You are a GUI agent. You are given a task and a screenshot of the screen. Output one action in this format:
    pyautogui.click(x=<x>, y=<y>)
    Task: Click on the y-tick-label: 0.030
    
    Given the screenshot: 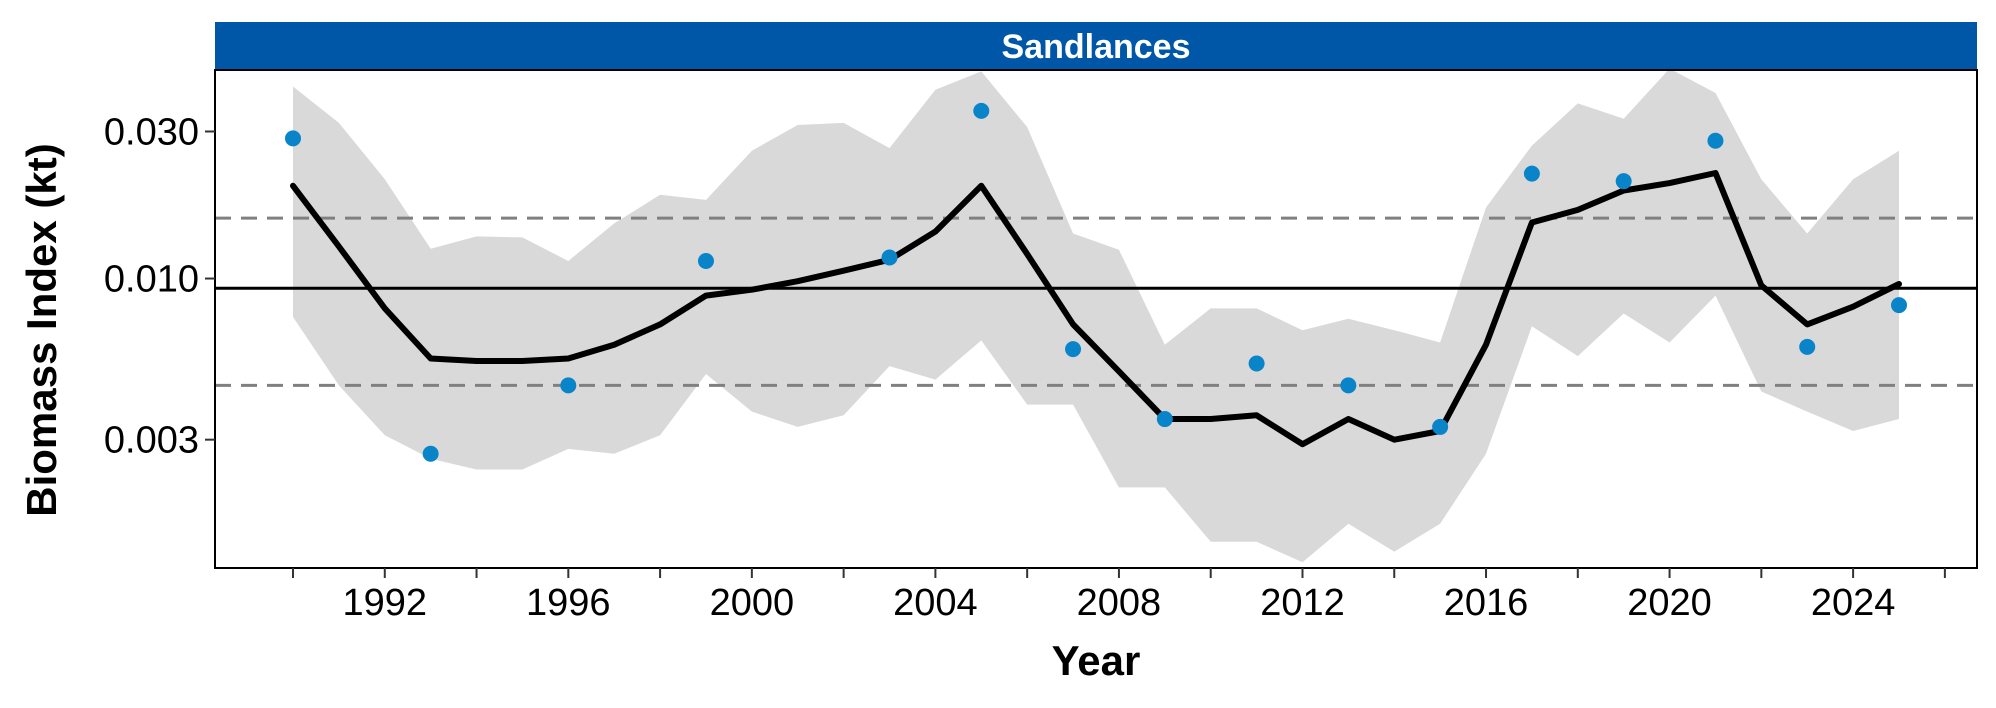 What is the action you would take?
    pyautogui.click(x=151, y=133)
    